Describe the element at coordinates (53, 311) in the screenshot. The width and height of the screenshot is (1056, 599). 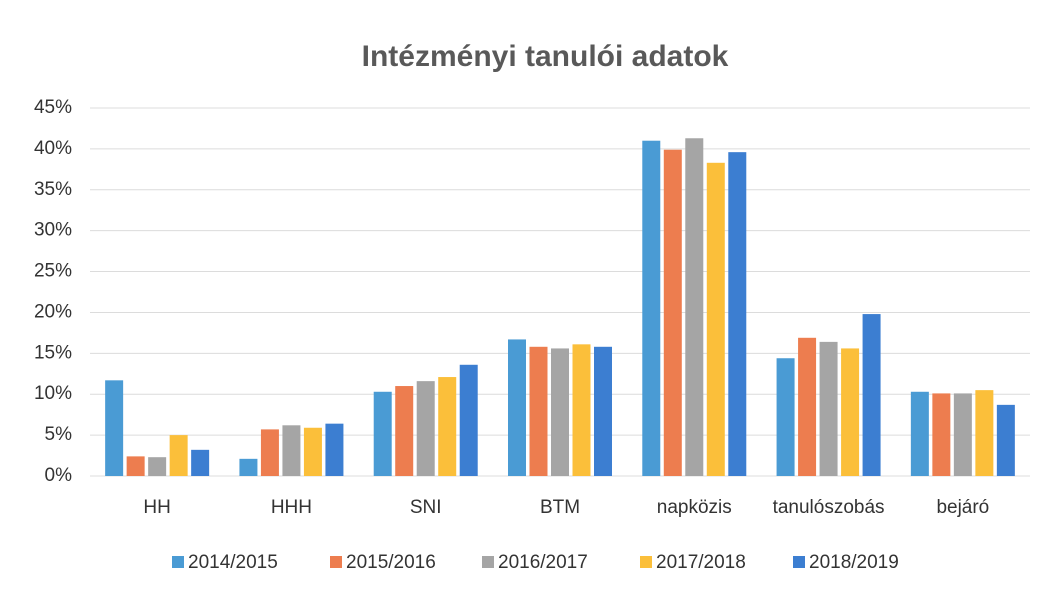
I see `y-tick-label: 20%` at that location.